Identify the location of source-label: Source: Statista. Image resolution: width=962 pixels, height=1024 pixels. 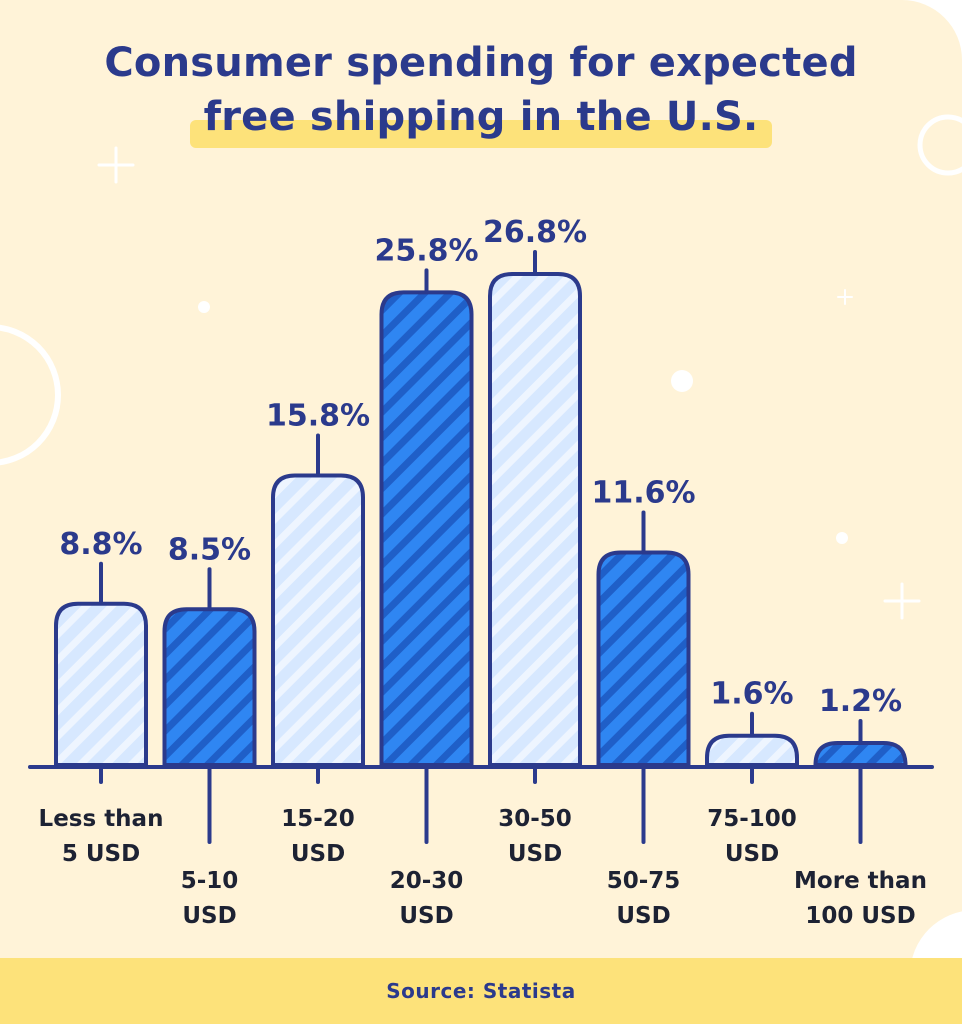
(481, 991).